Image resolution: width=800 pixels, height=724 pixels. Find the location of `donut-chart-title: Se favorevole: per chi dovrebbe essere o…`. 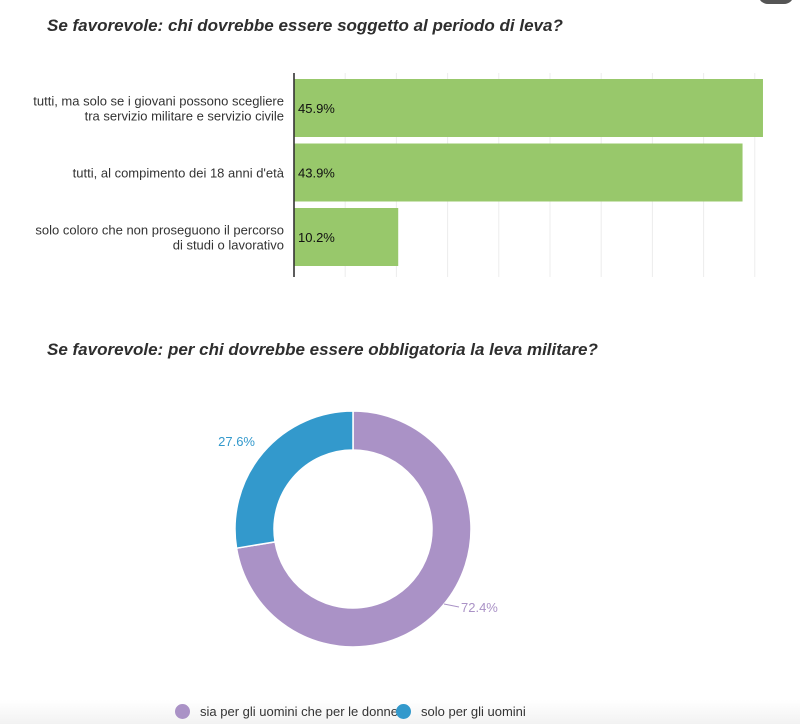

donut-chart-title: Se favorevole: per chi dovrebbe essere o… is located at coordinates (322, 349).